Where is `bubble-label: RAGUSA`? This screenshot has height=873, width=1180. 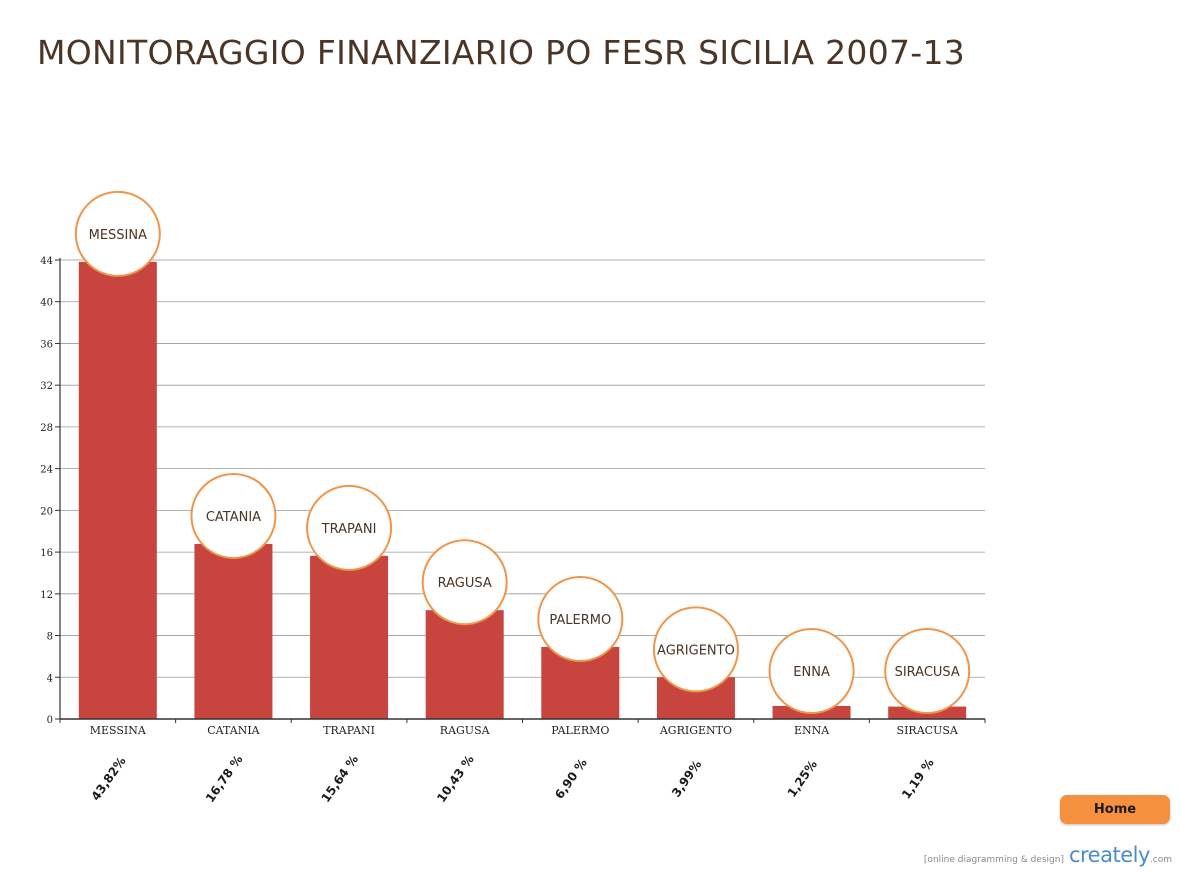
bubble-label: RAGUSA is located at coordinates (465, 583).